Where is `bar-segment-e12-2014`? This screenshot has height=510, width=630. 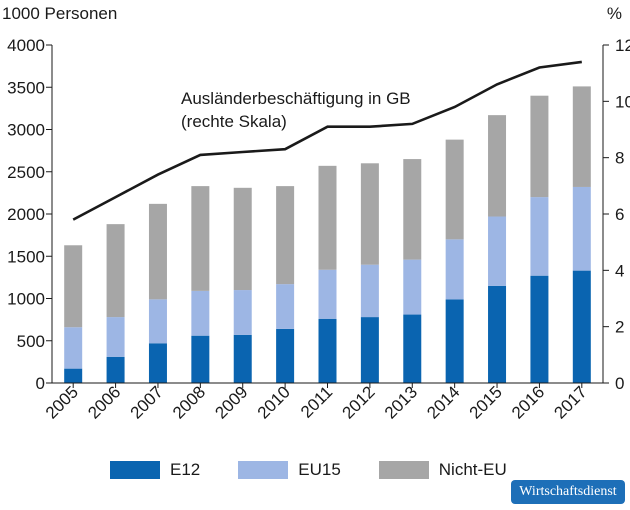 bar-segment-e12-2014 is located at coordinates (454, 341).